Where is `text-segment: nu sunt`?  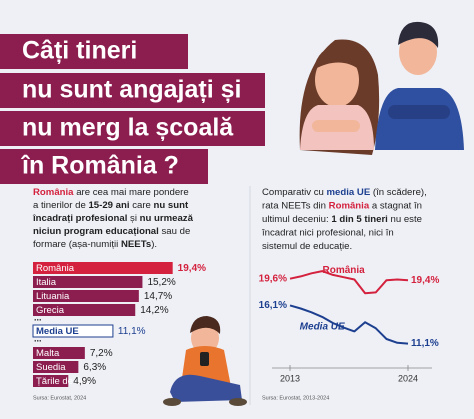 text-segment: nu sunt is located at coordinates (171, 205).